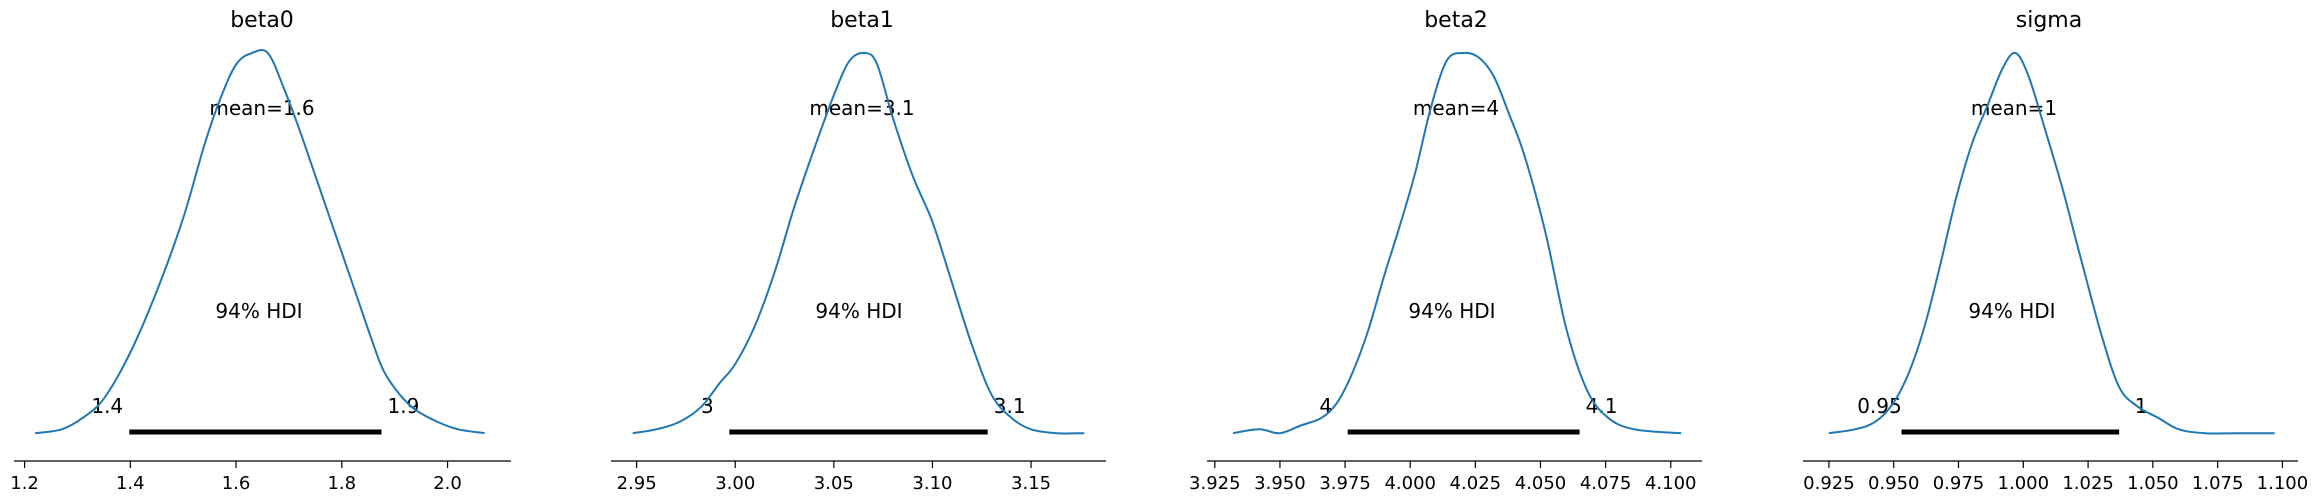 The image size is (2321, 497). What do you see at coordinates (261, 108) in the screenshot?
I see `mean-label: mean=1.6` at bounding box center [261, 108].